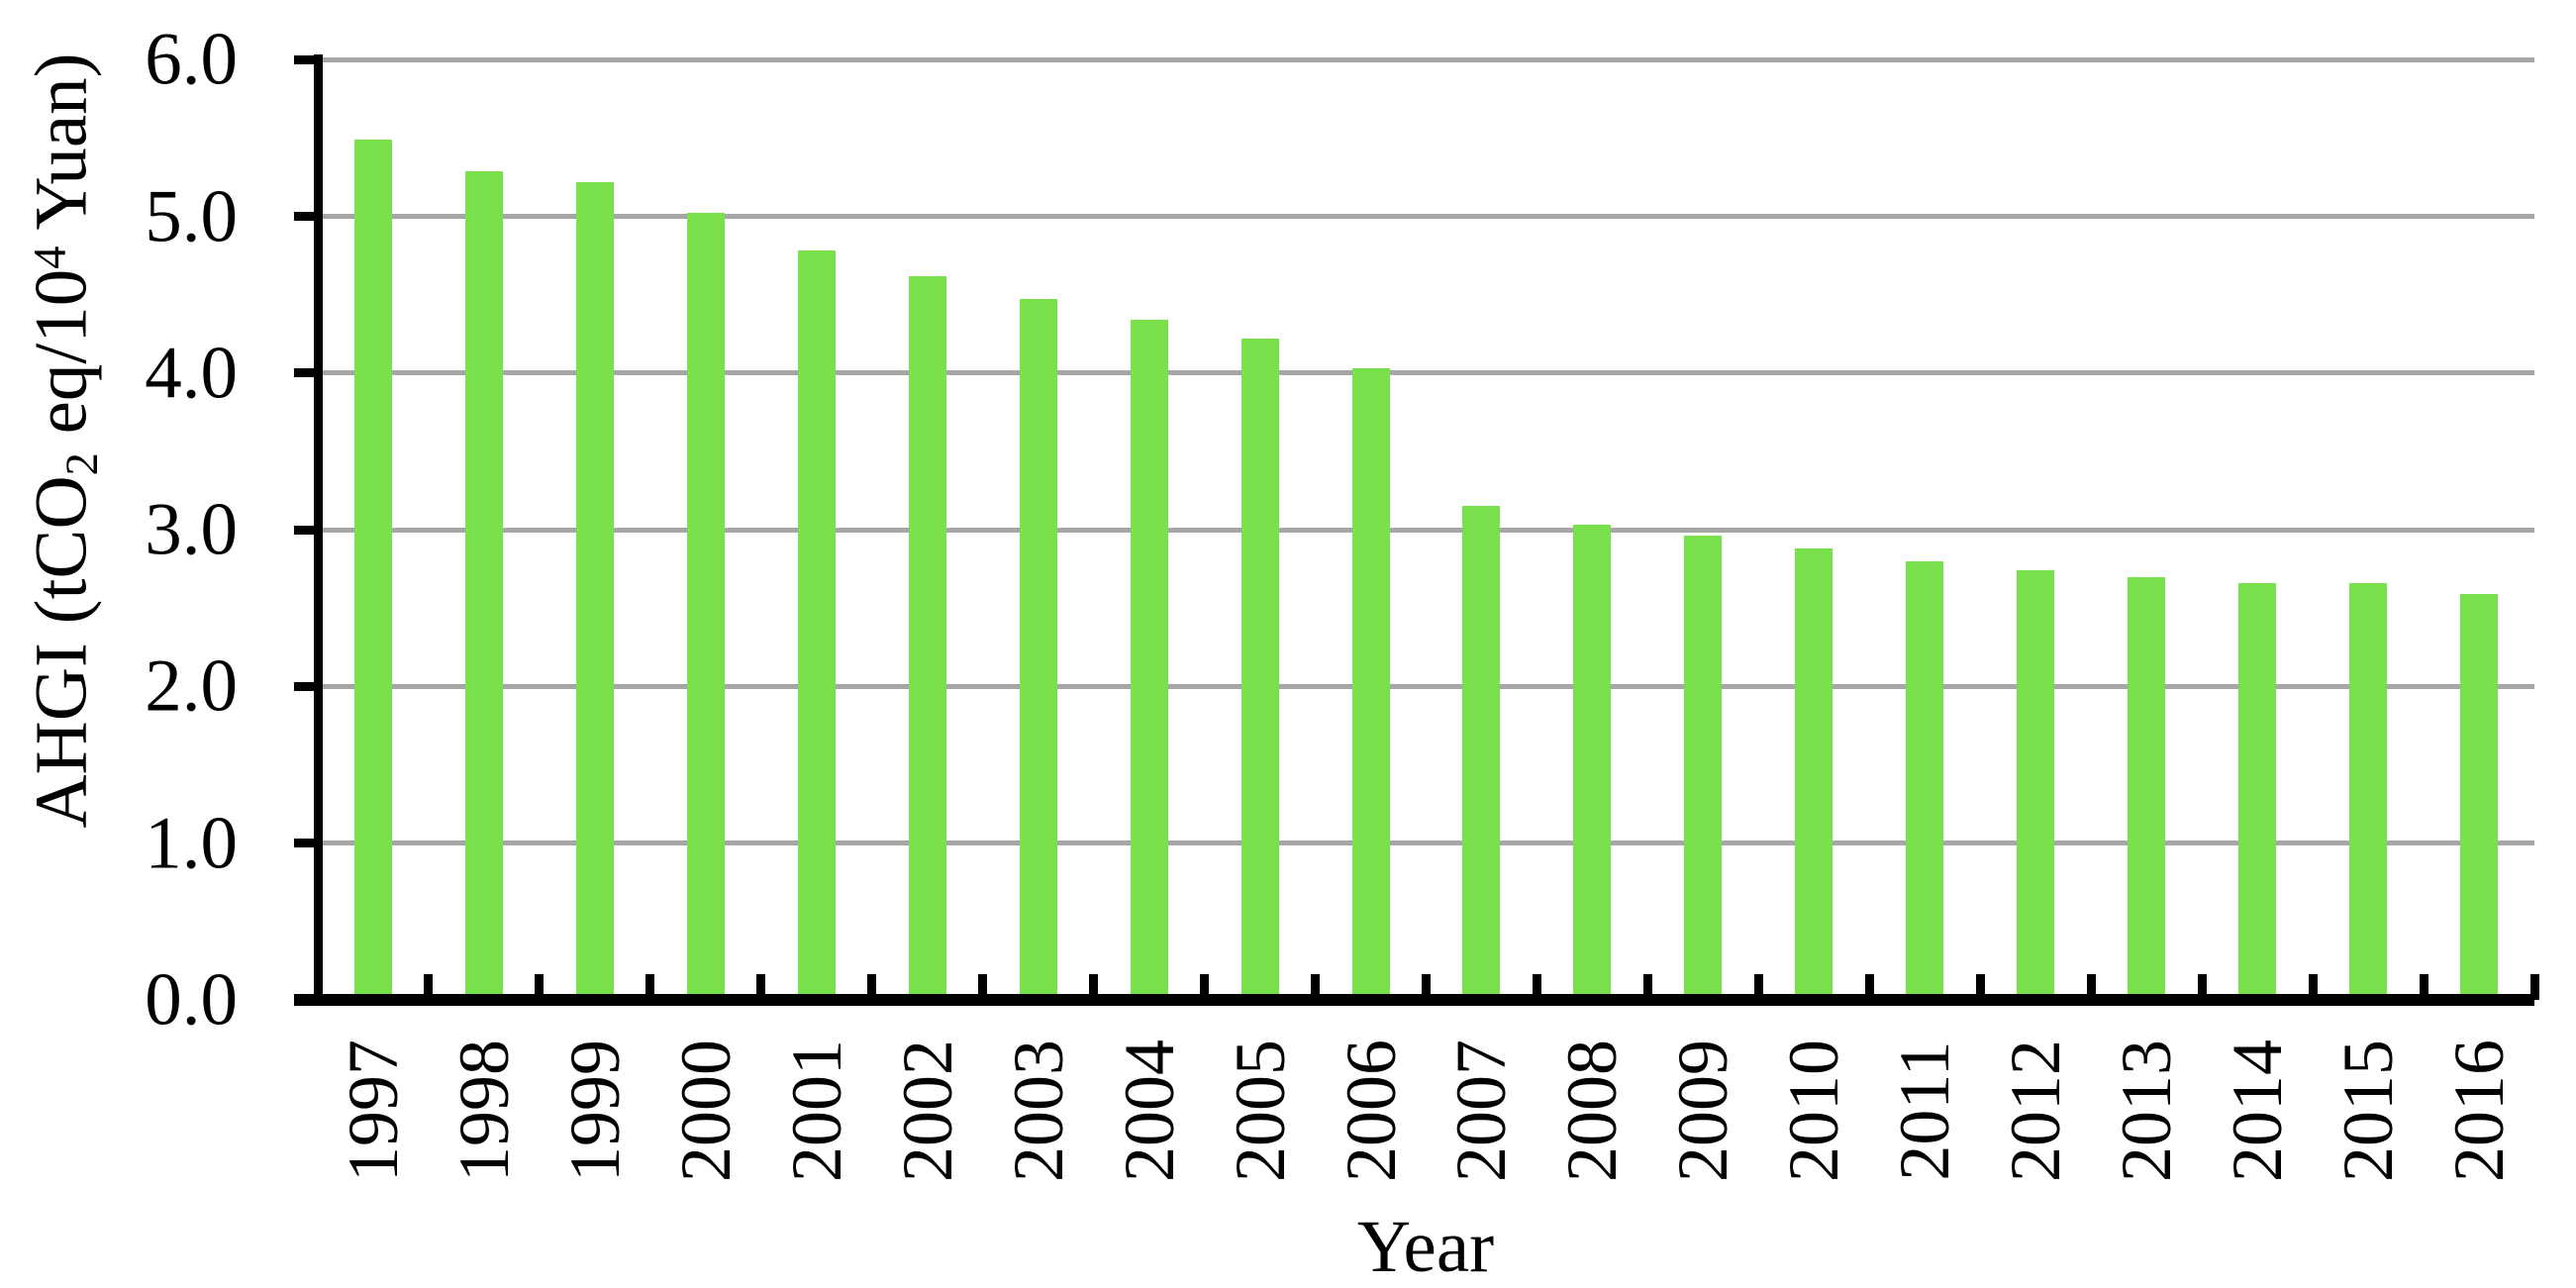 Image resolution: width=2576 pixels, height=1288 pixels. What do you see at coordinates (1038, 649) in the screenshot?
I see `bar-2003` at bounding box center [1038, 649].